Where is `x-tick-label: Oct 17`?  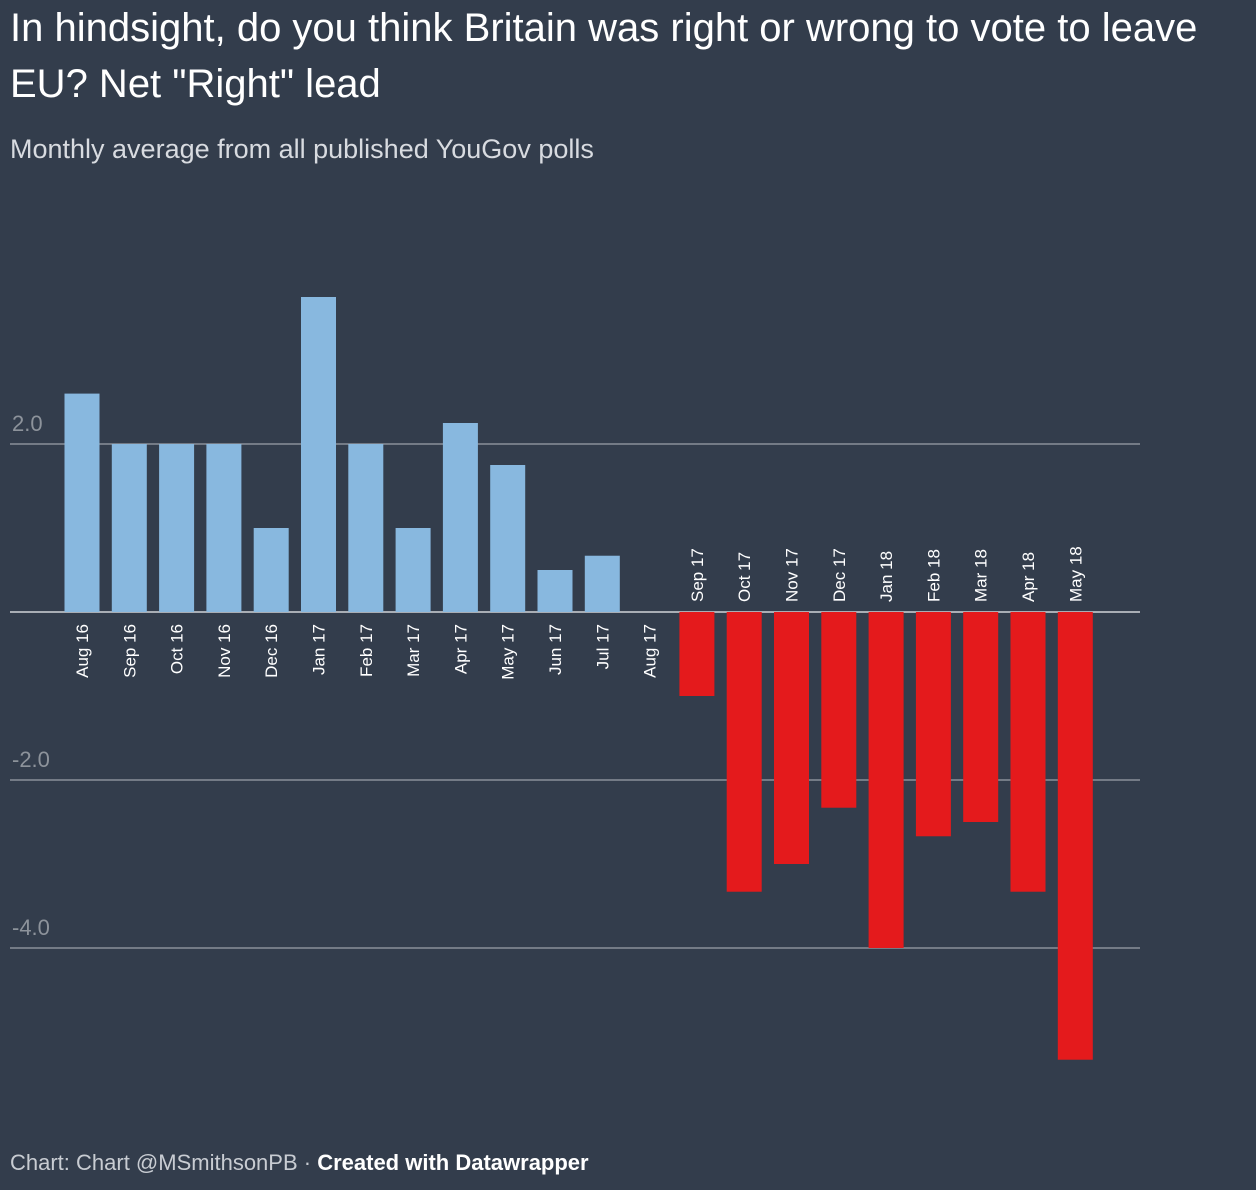
x-tick-label: Oct 17 is located at coordinates (744, 577).